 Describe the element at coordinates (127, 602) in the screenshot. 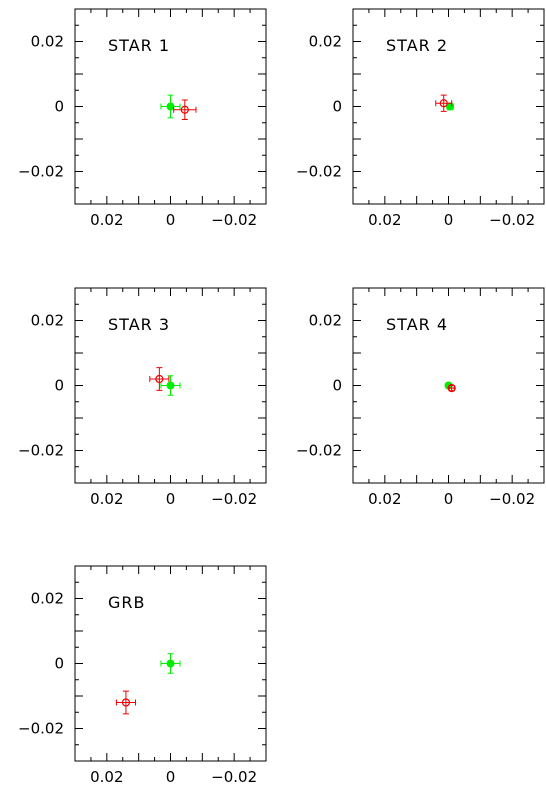

I see `panel-label: GRB` at that location.